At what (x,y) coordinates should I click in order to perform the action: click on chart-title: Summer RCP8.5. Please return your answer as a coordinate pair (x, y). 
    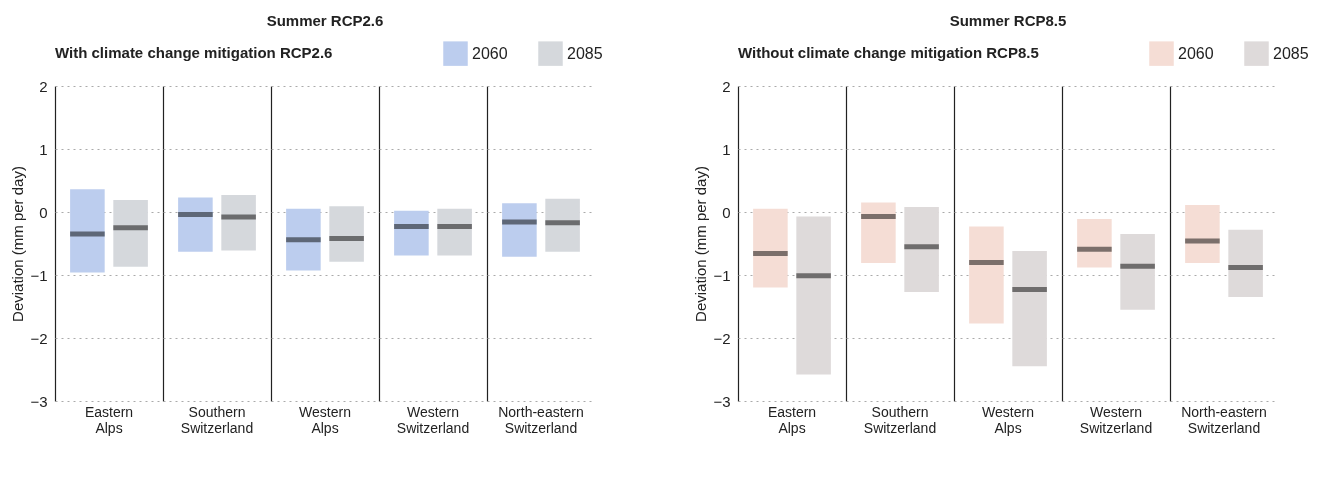
    Looking at the image, I should click on (1008, 20).